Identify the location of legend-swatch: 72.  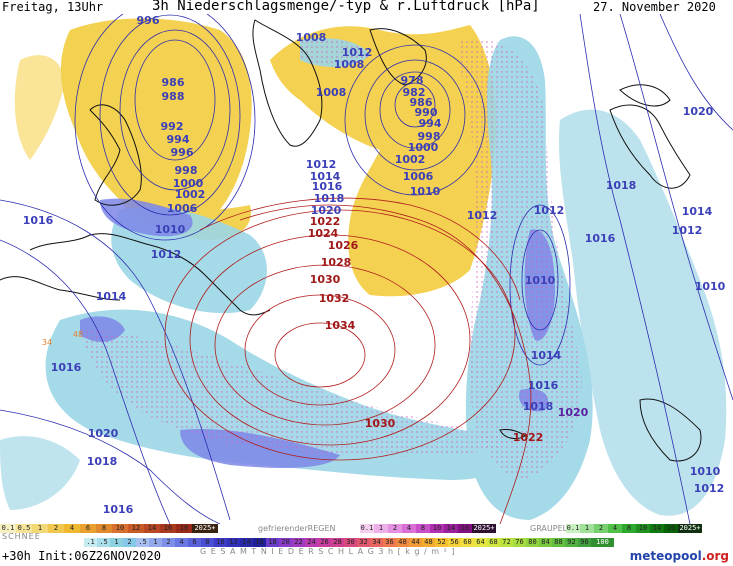
(506, 542).